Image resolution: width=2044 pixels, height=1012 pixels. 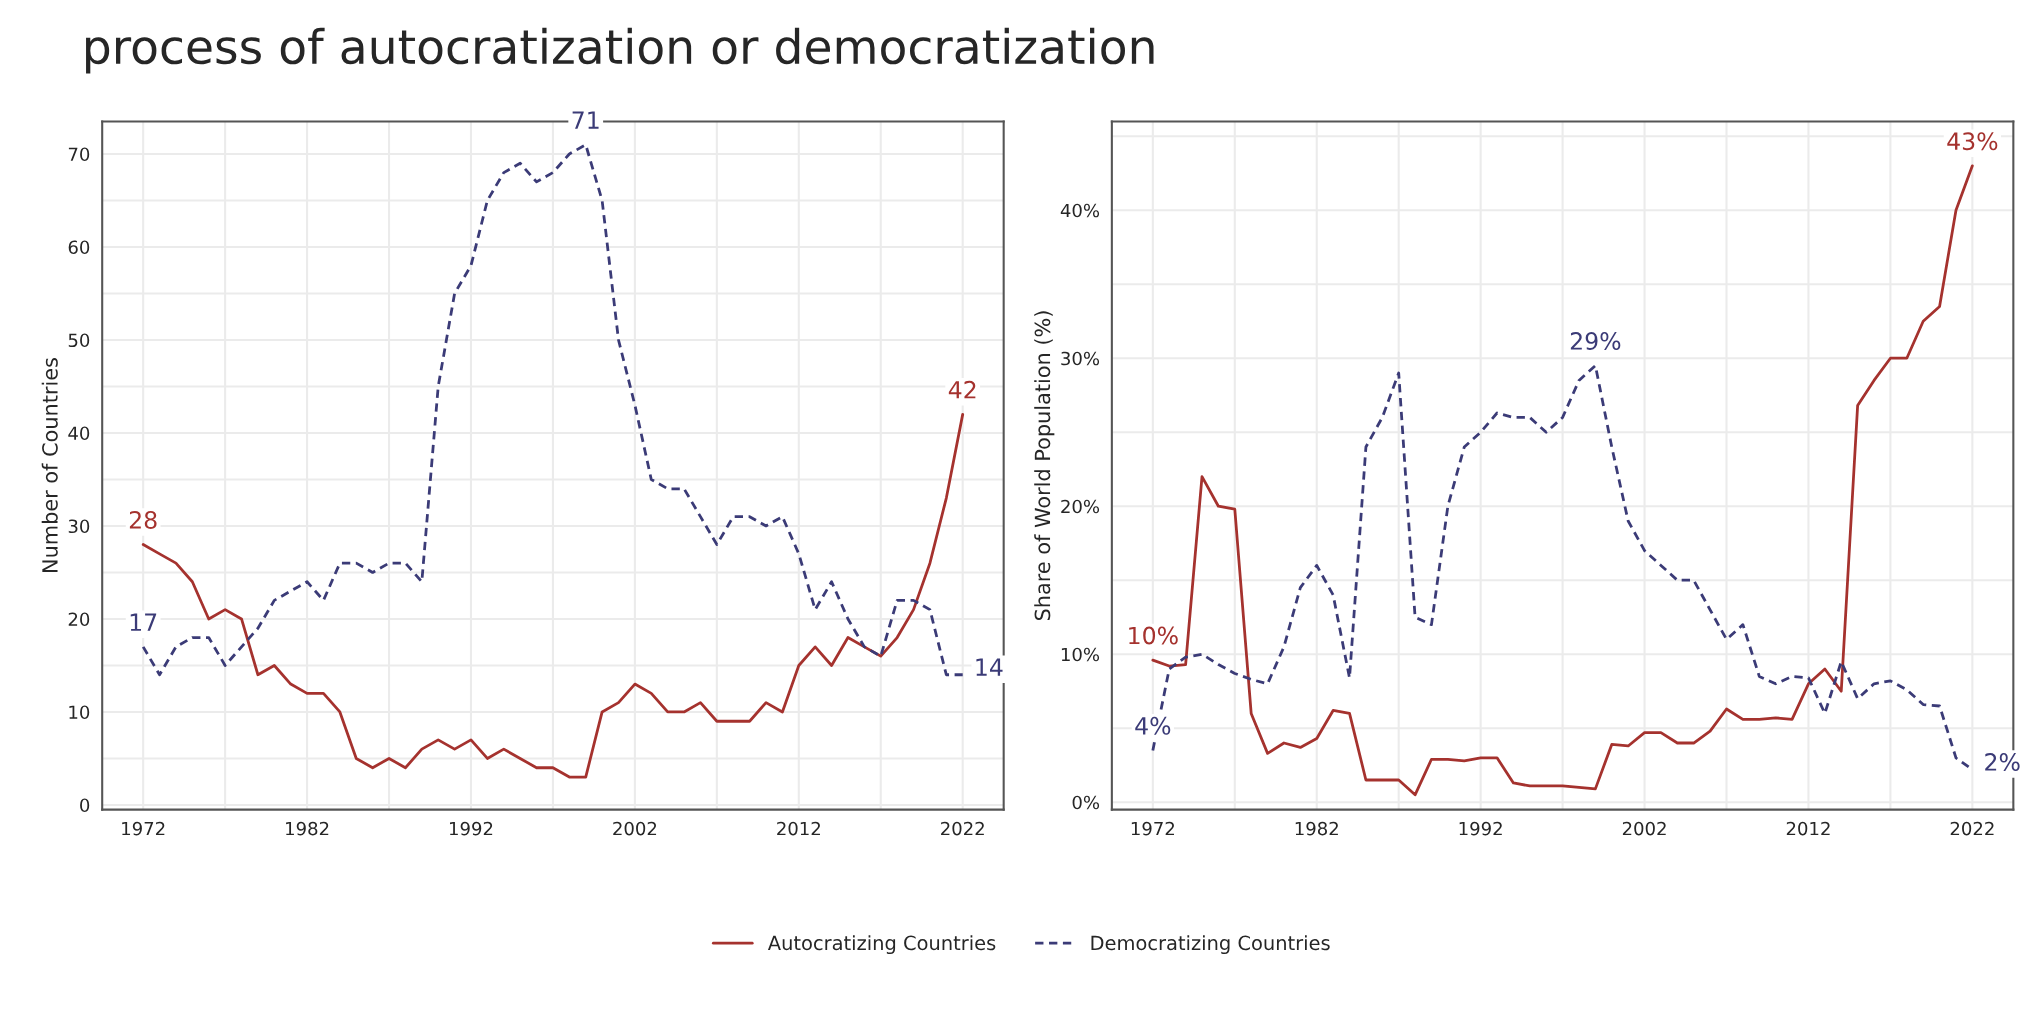 What do you see at coordinates (79, 154) in the screenshot?
I see `y-tick-label: 70` at bounding box center [79, 154].